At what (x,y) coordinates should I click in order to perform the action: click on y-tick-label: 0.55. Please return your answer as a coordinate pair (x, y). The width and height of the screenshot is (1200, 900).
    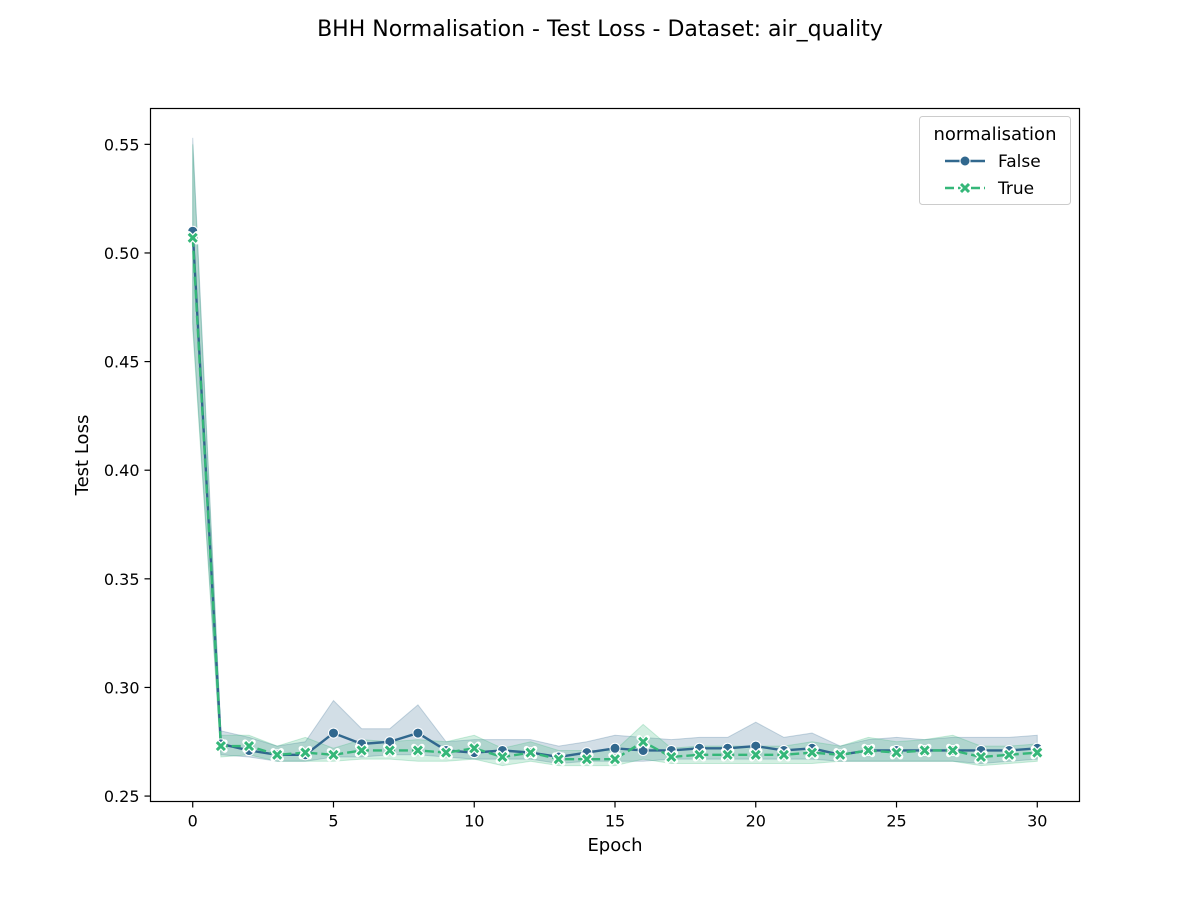
    Looking at the image, I should click on (122, 144).